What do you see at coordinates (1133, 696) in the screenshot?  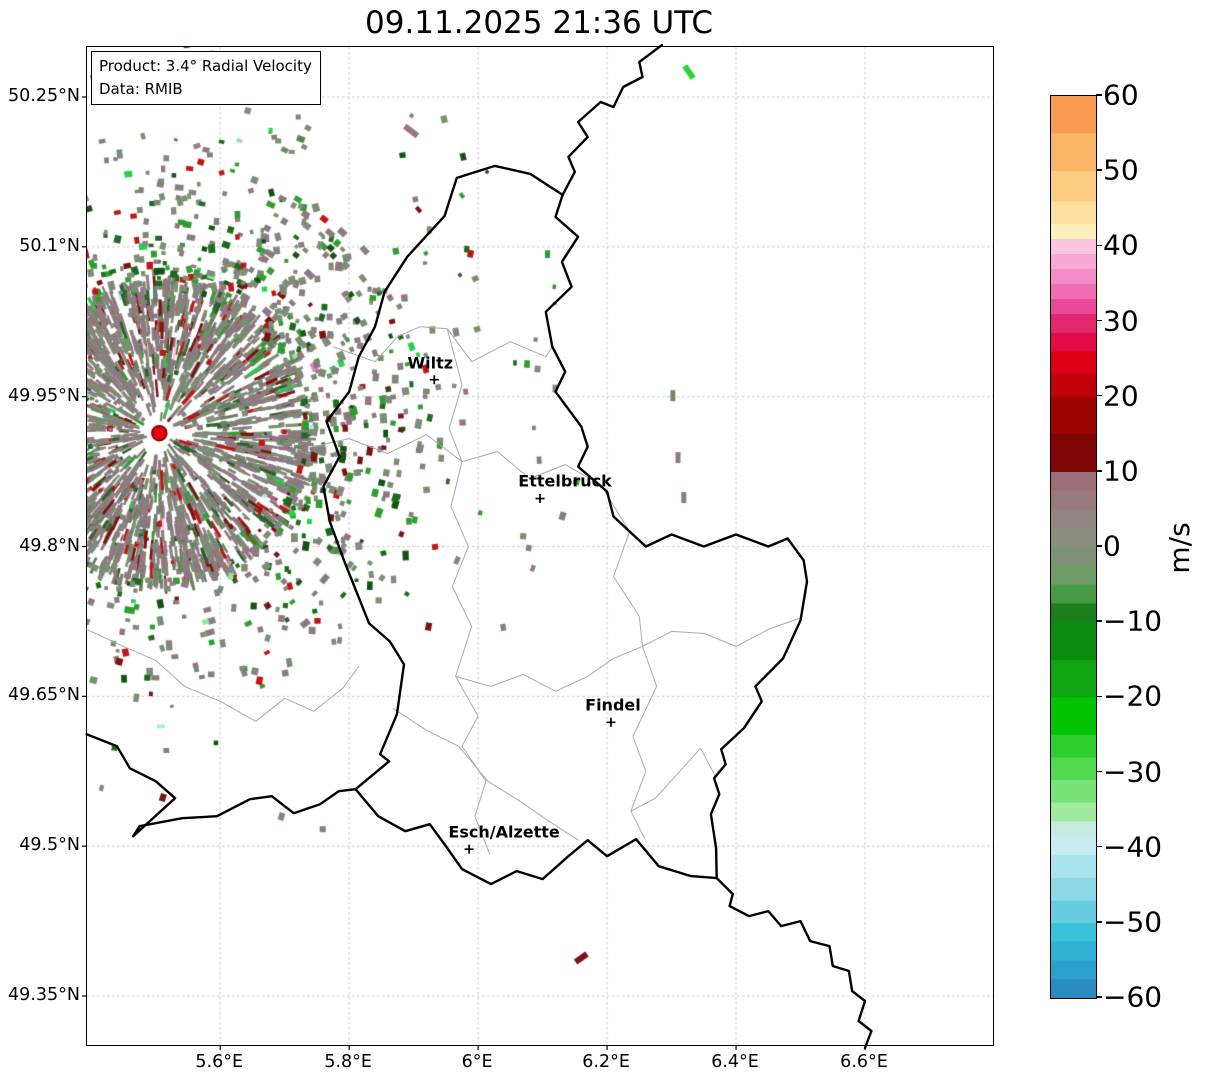 I see `colorbar-tick-label: −20` at bounding box center [1133, 696].